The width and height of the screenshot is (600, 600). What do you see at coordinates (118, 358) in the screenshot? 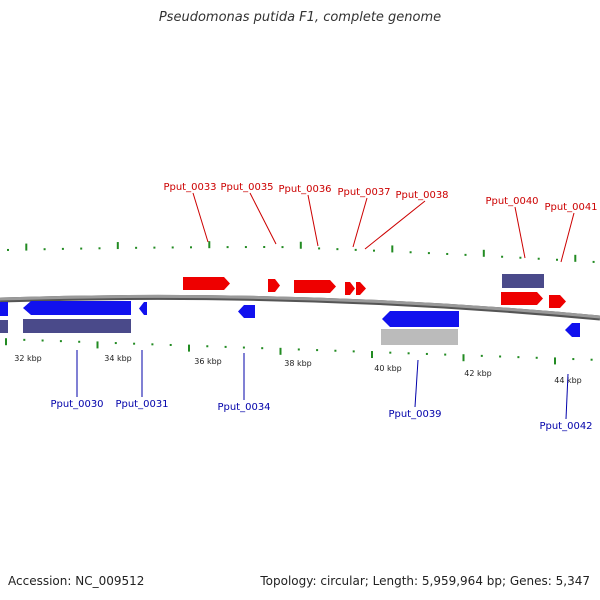
I see `scale-label: 34 kbp` at bounding box center [118, 358].